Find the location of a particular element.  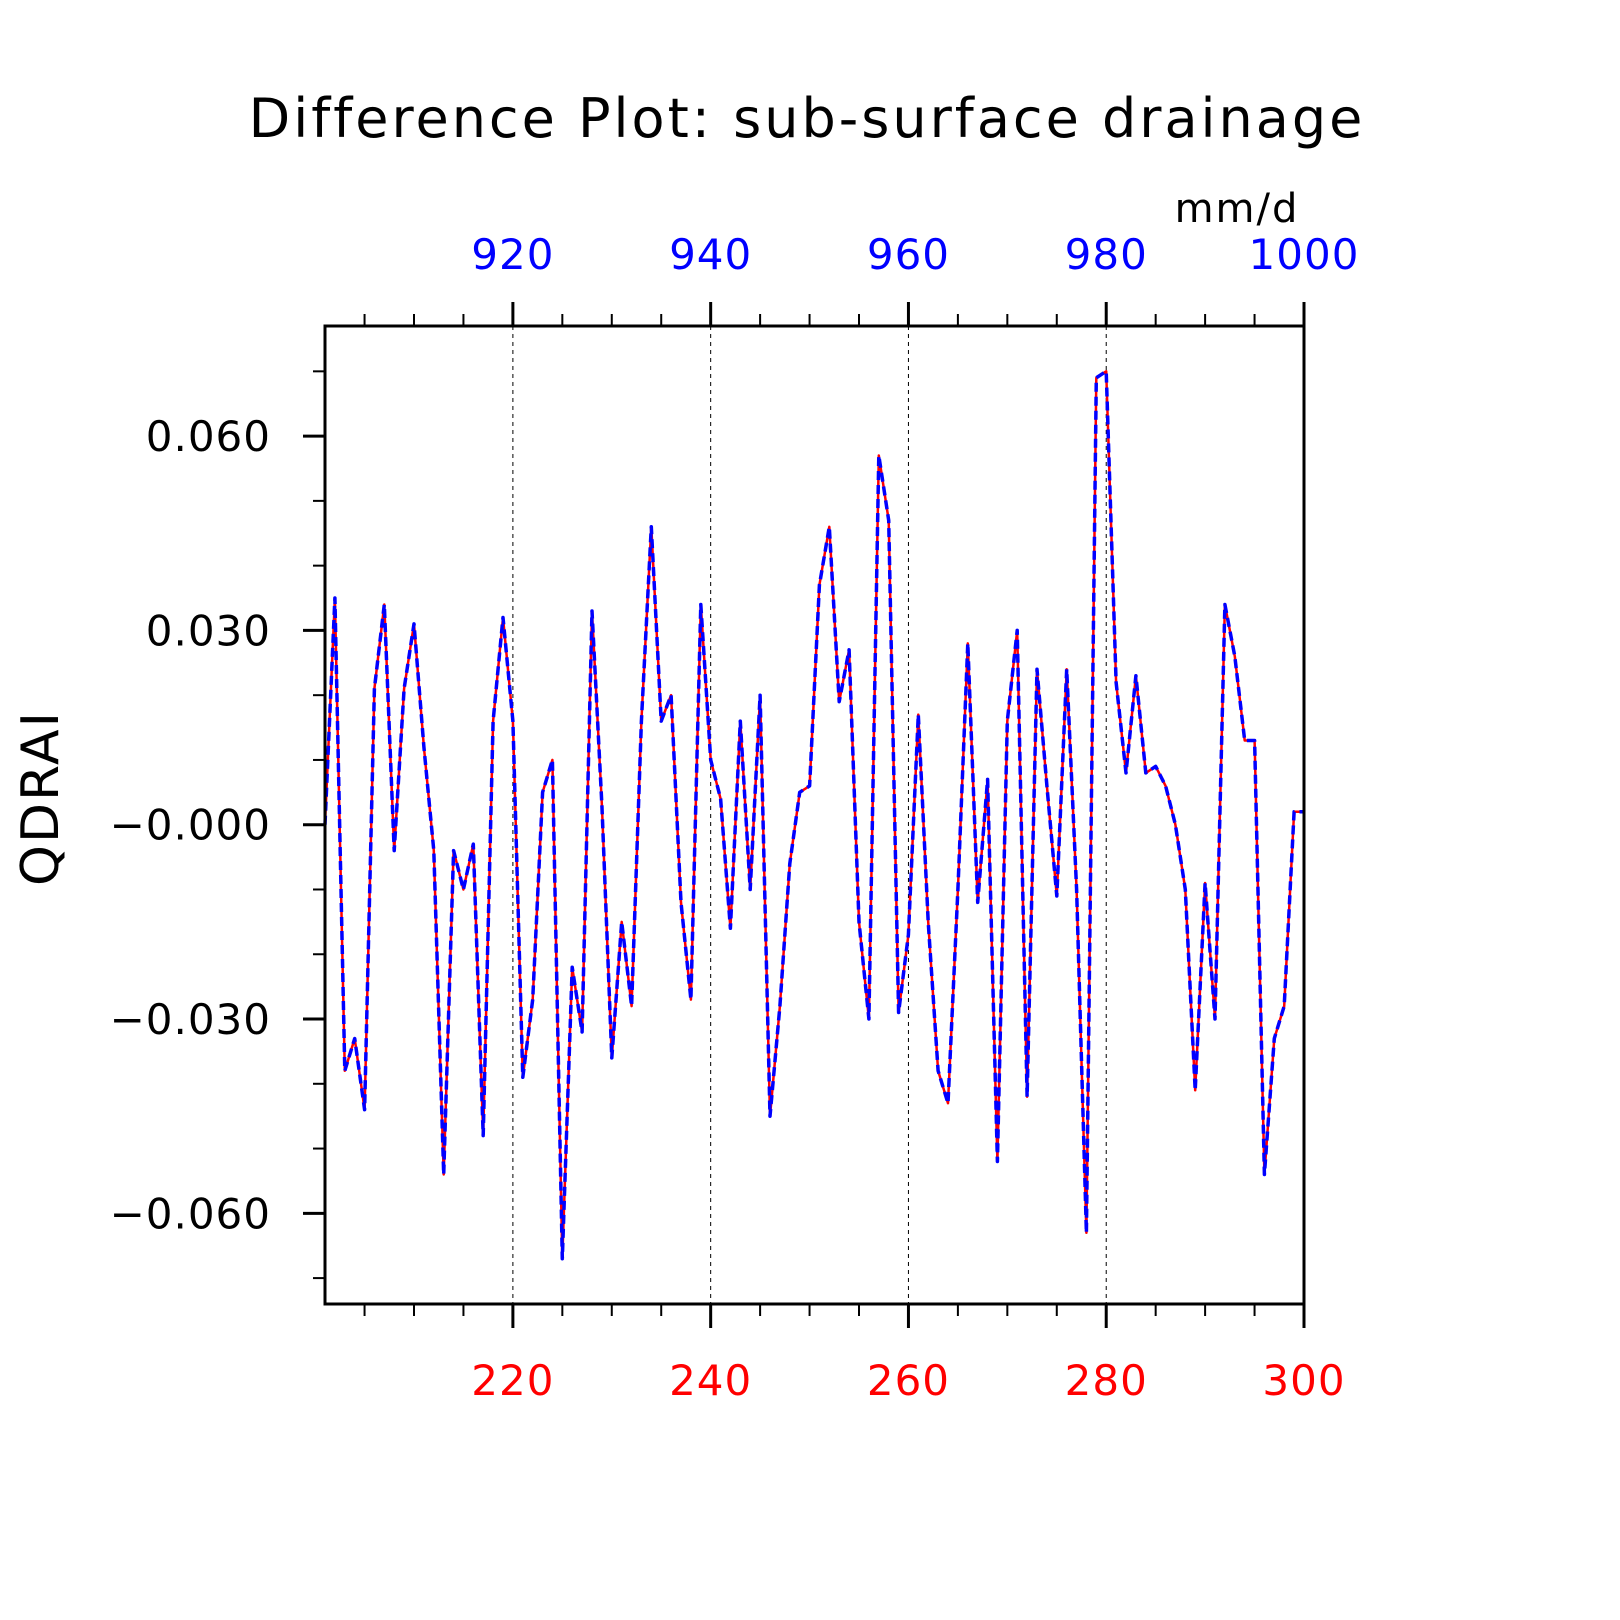

y-tick-label: 0.060 is located at coordinates (208, 436).